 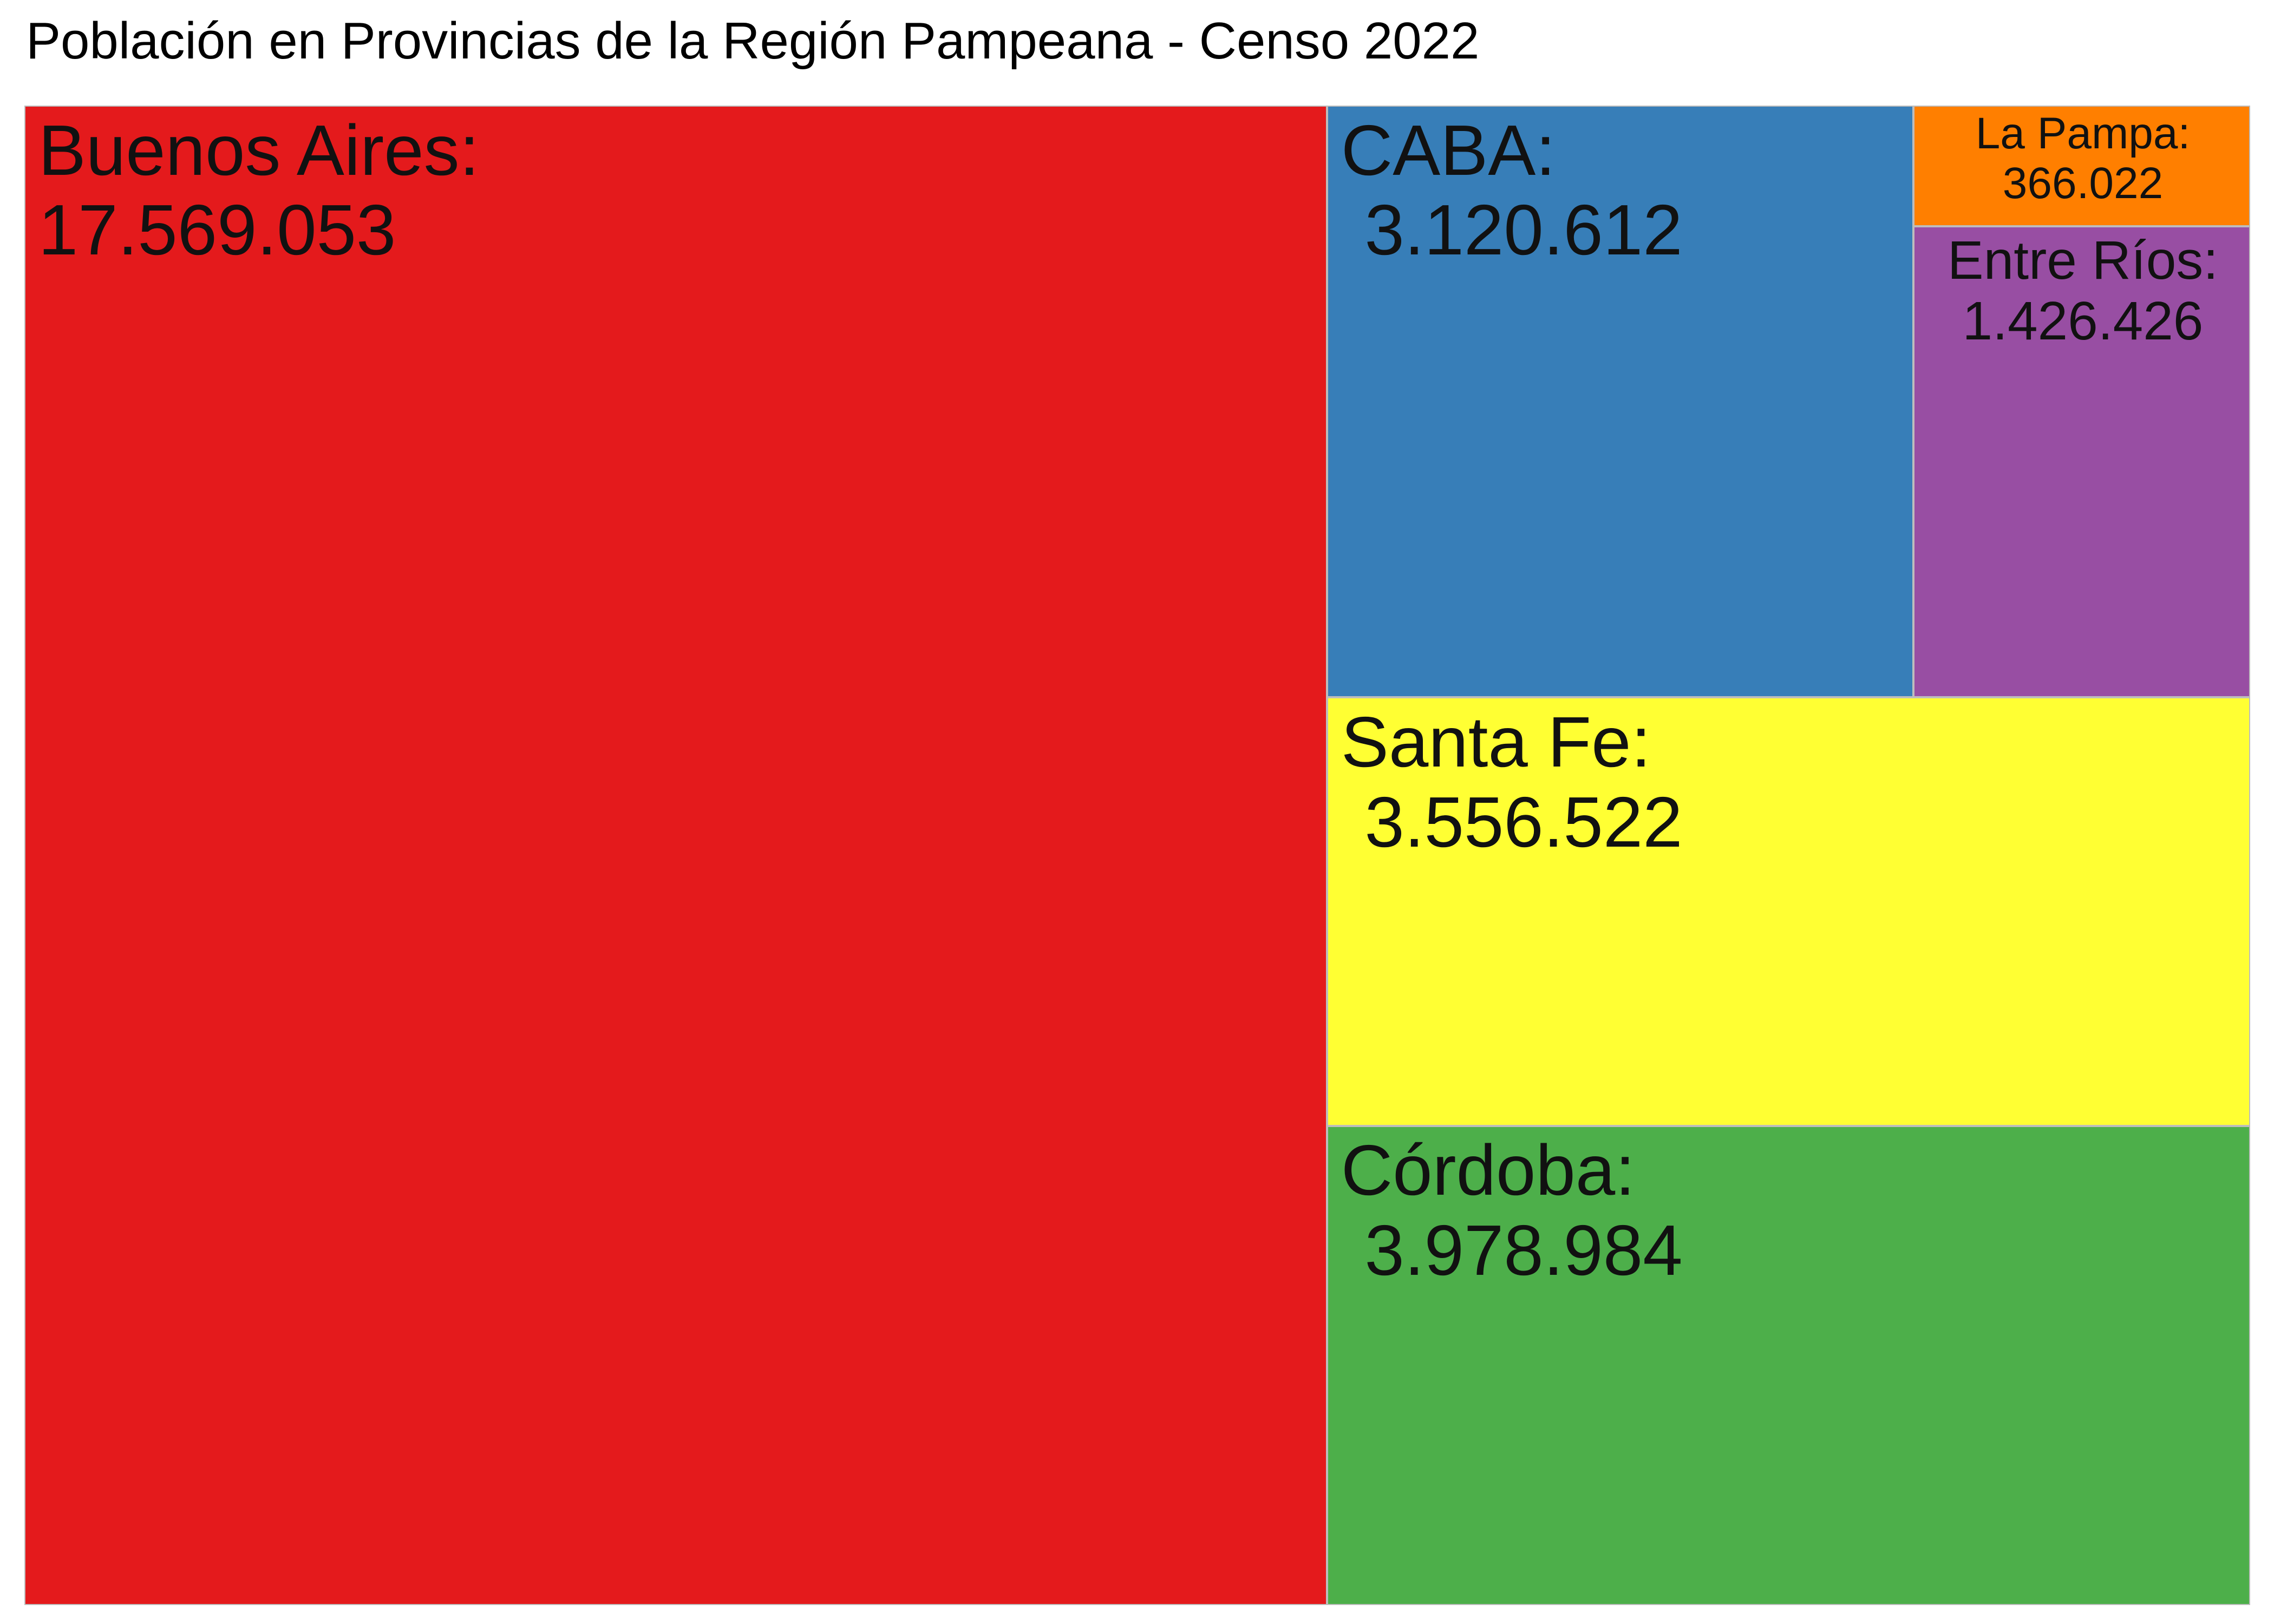 I want to click on tile-name: Buenos Aires:, so click(x=259, y=150).